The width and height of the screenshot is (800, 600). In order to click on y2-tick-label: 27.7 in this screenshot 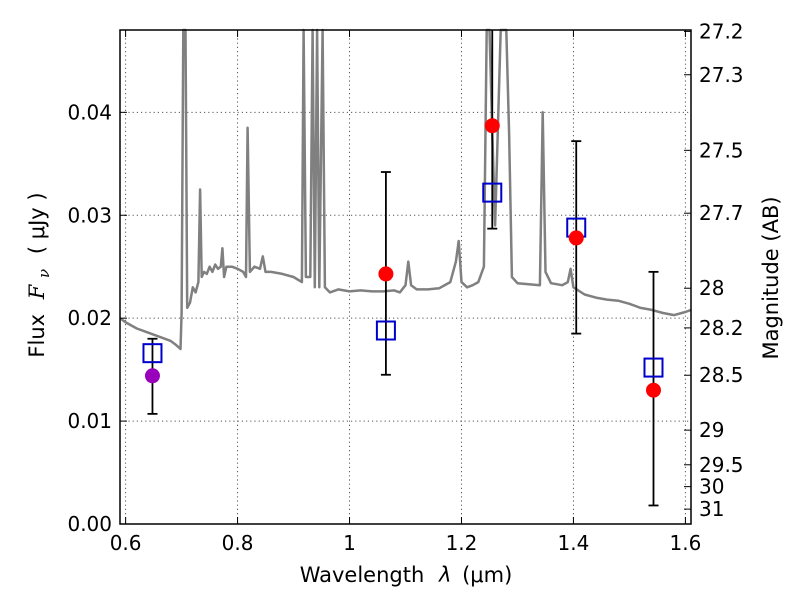, I will do `click(721, 213)`.